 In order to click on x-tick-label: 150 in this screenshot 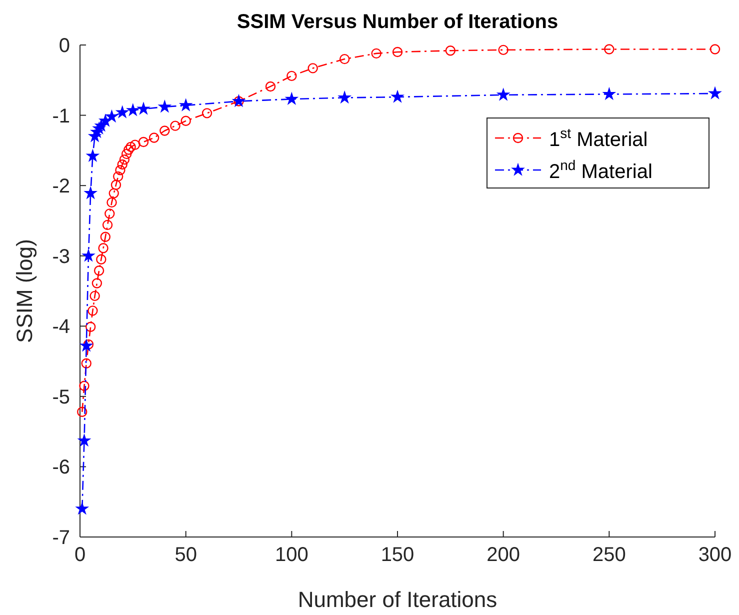, I will do `click(397, 555)`.